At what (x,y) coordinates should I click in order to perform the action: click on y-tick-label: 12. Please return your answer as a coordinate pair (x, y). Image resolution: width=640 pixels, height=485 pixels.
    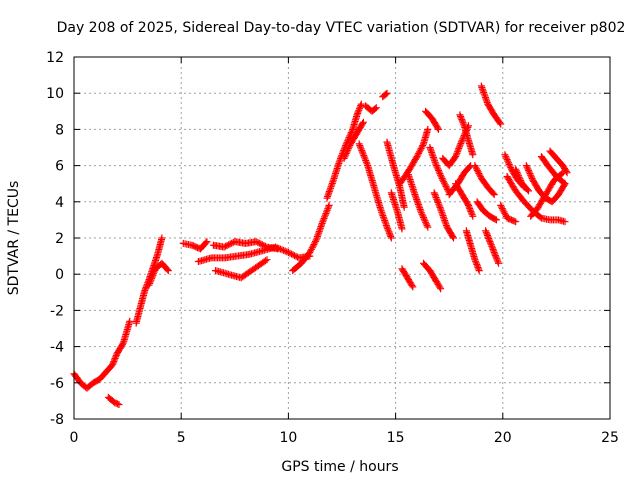
    Looking at the image, I should click on (55, 58).